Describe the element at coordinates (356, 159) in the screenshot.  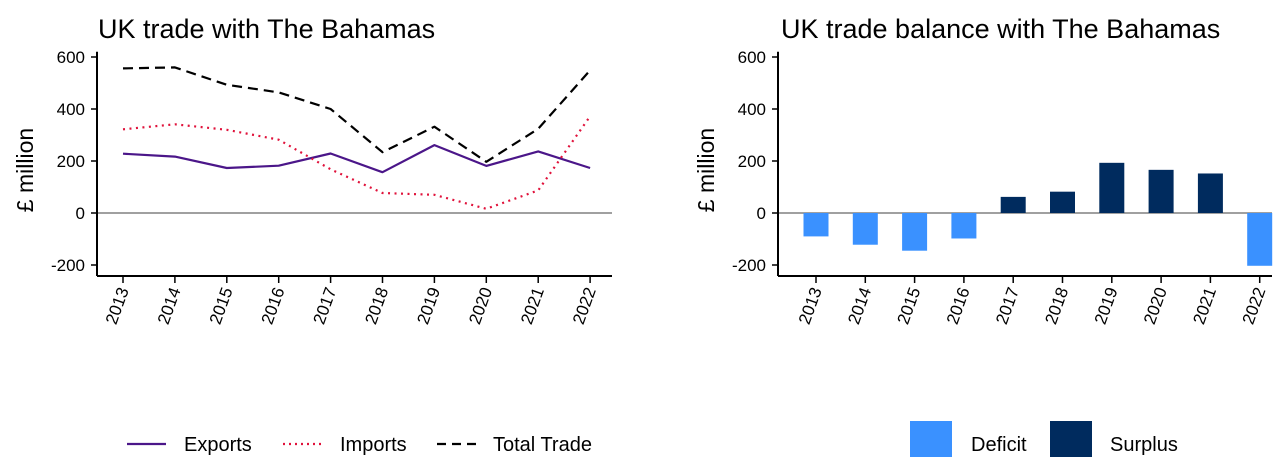
I see `exports-series-line` at that location.